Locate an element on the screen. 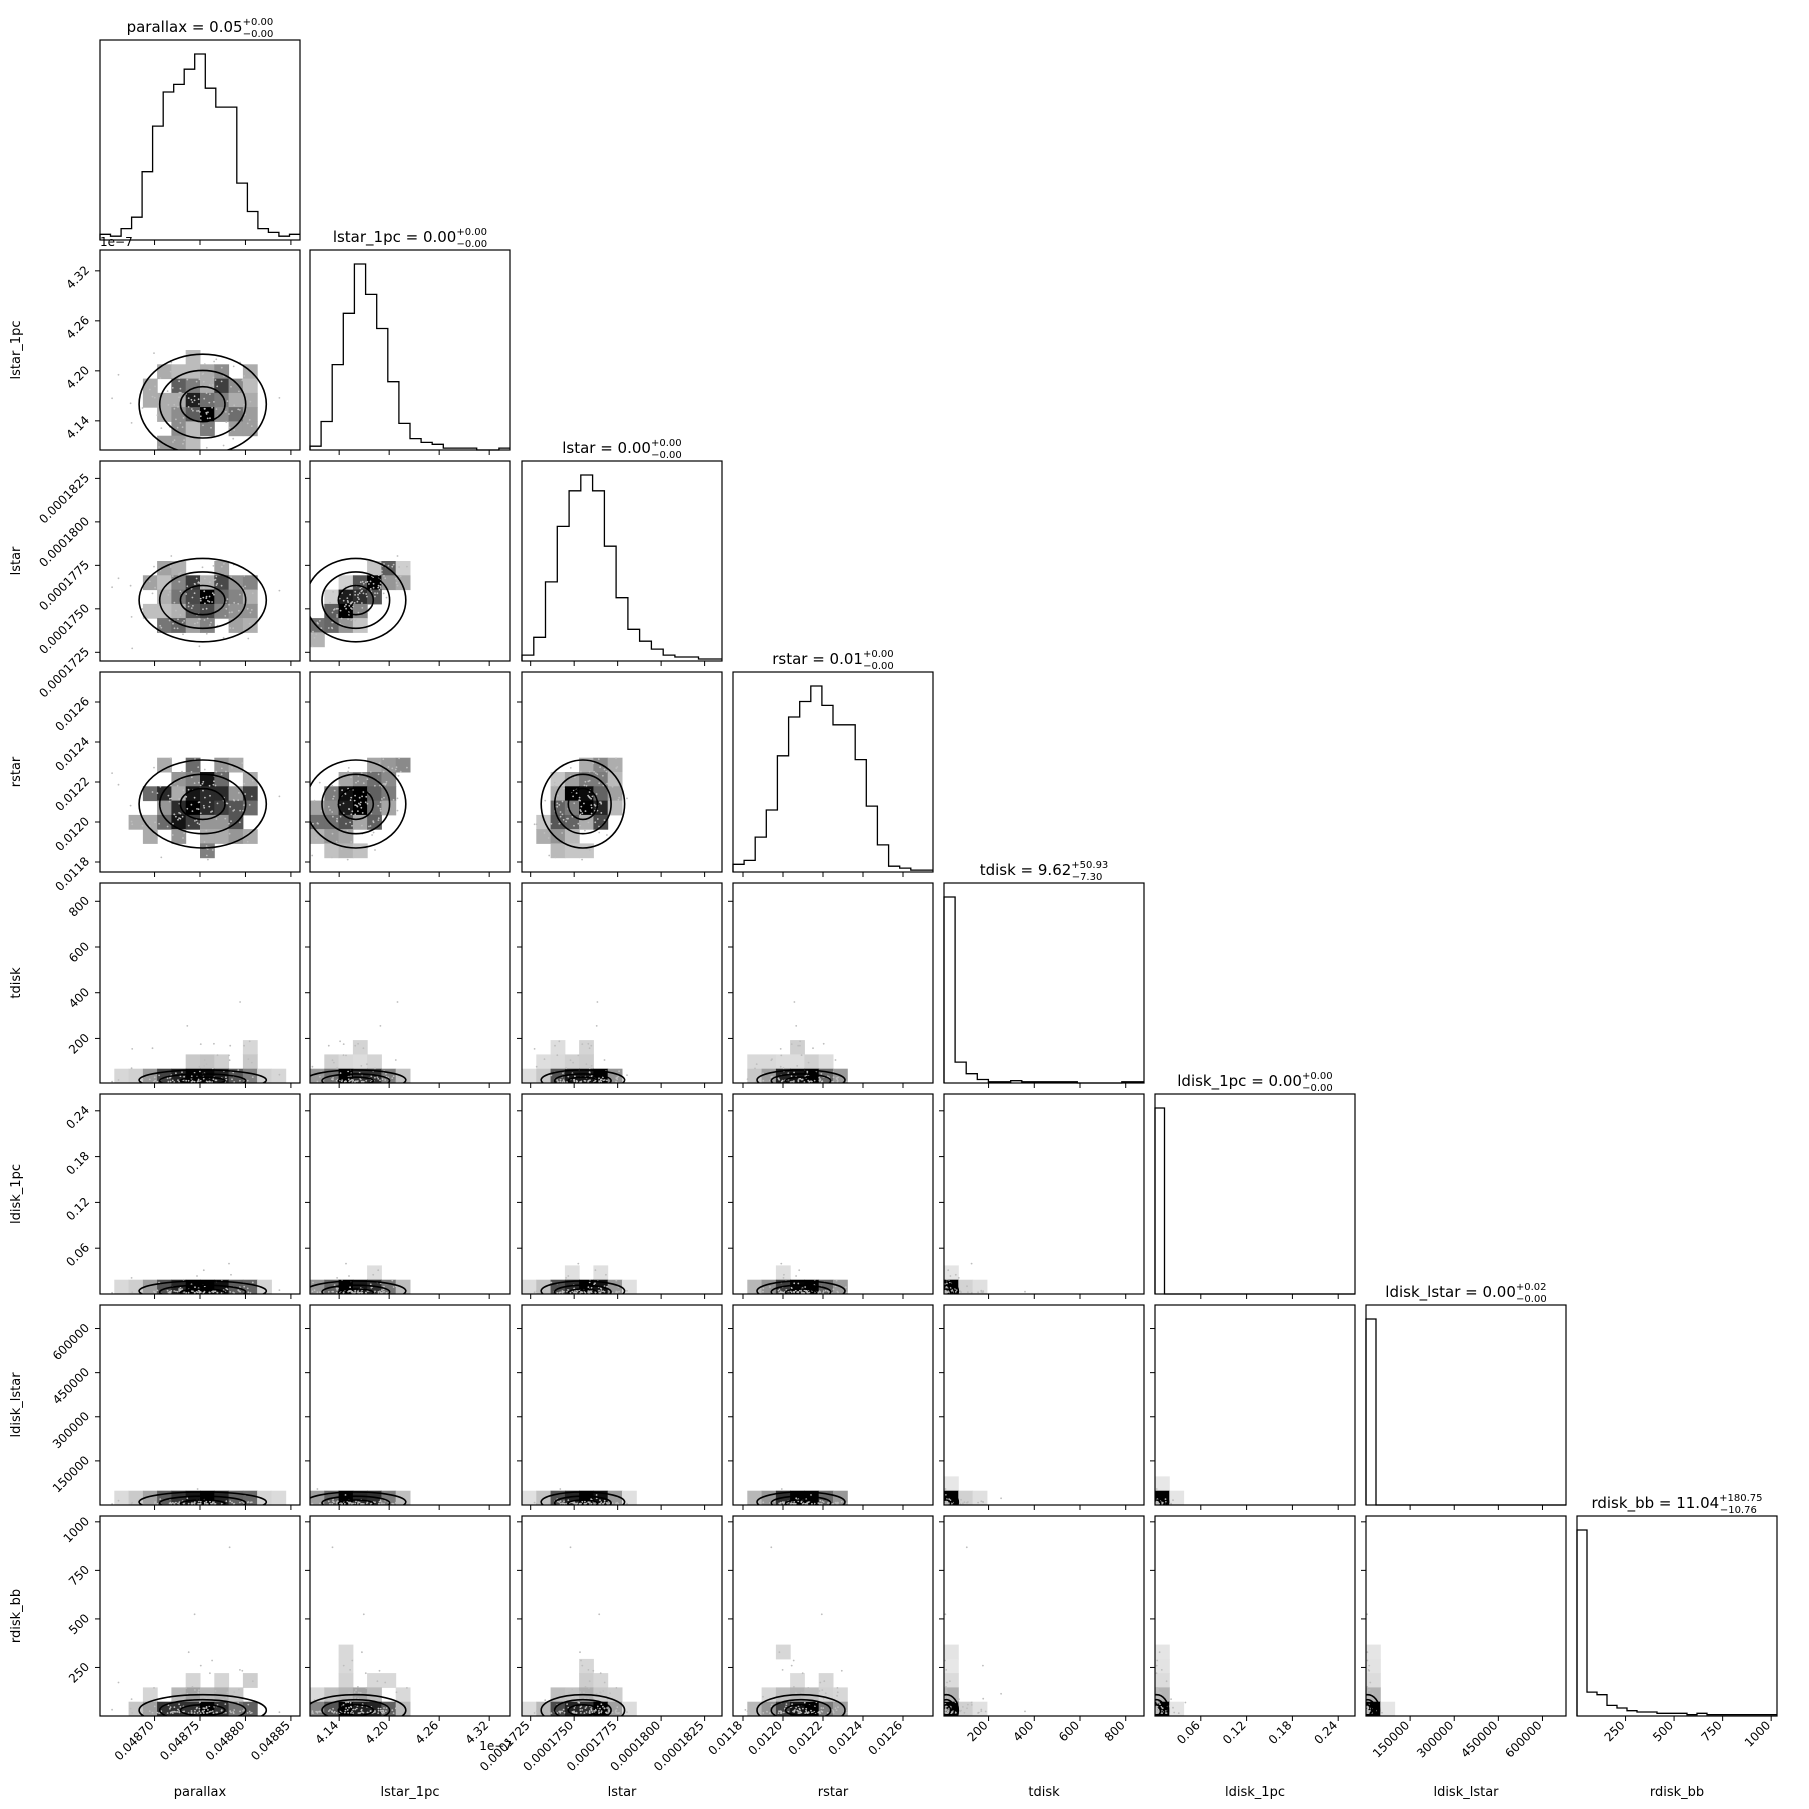 The width and height of the screenshot is (1809, 1809). x-tick-label-ldisk_1pc: 0.06 is located at coordinates (1188, 1732).